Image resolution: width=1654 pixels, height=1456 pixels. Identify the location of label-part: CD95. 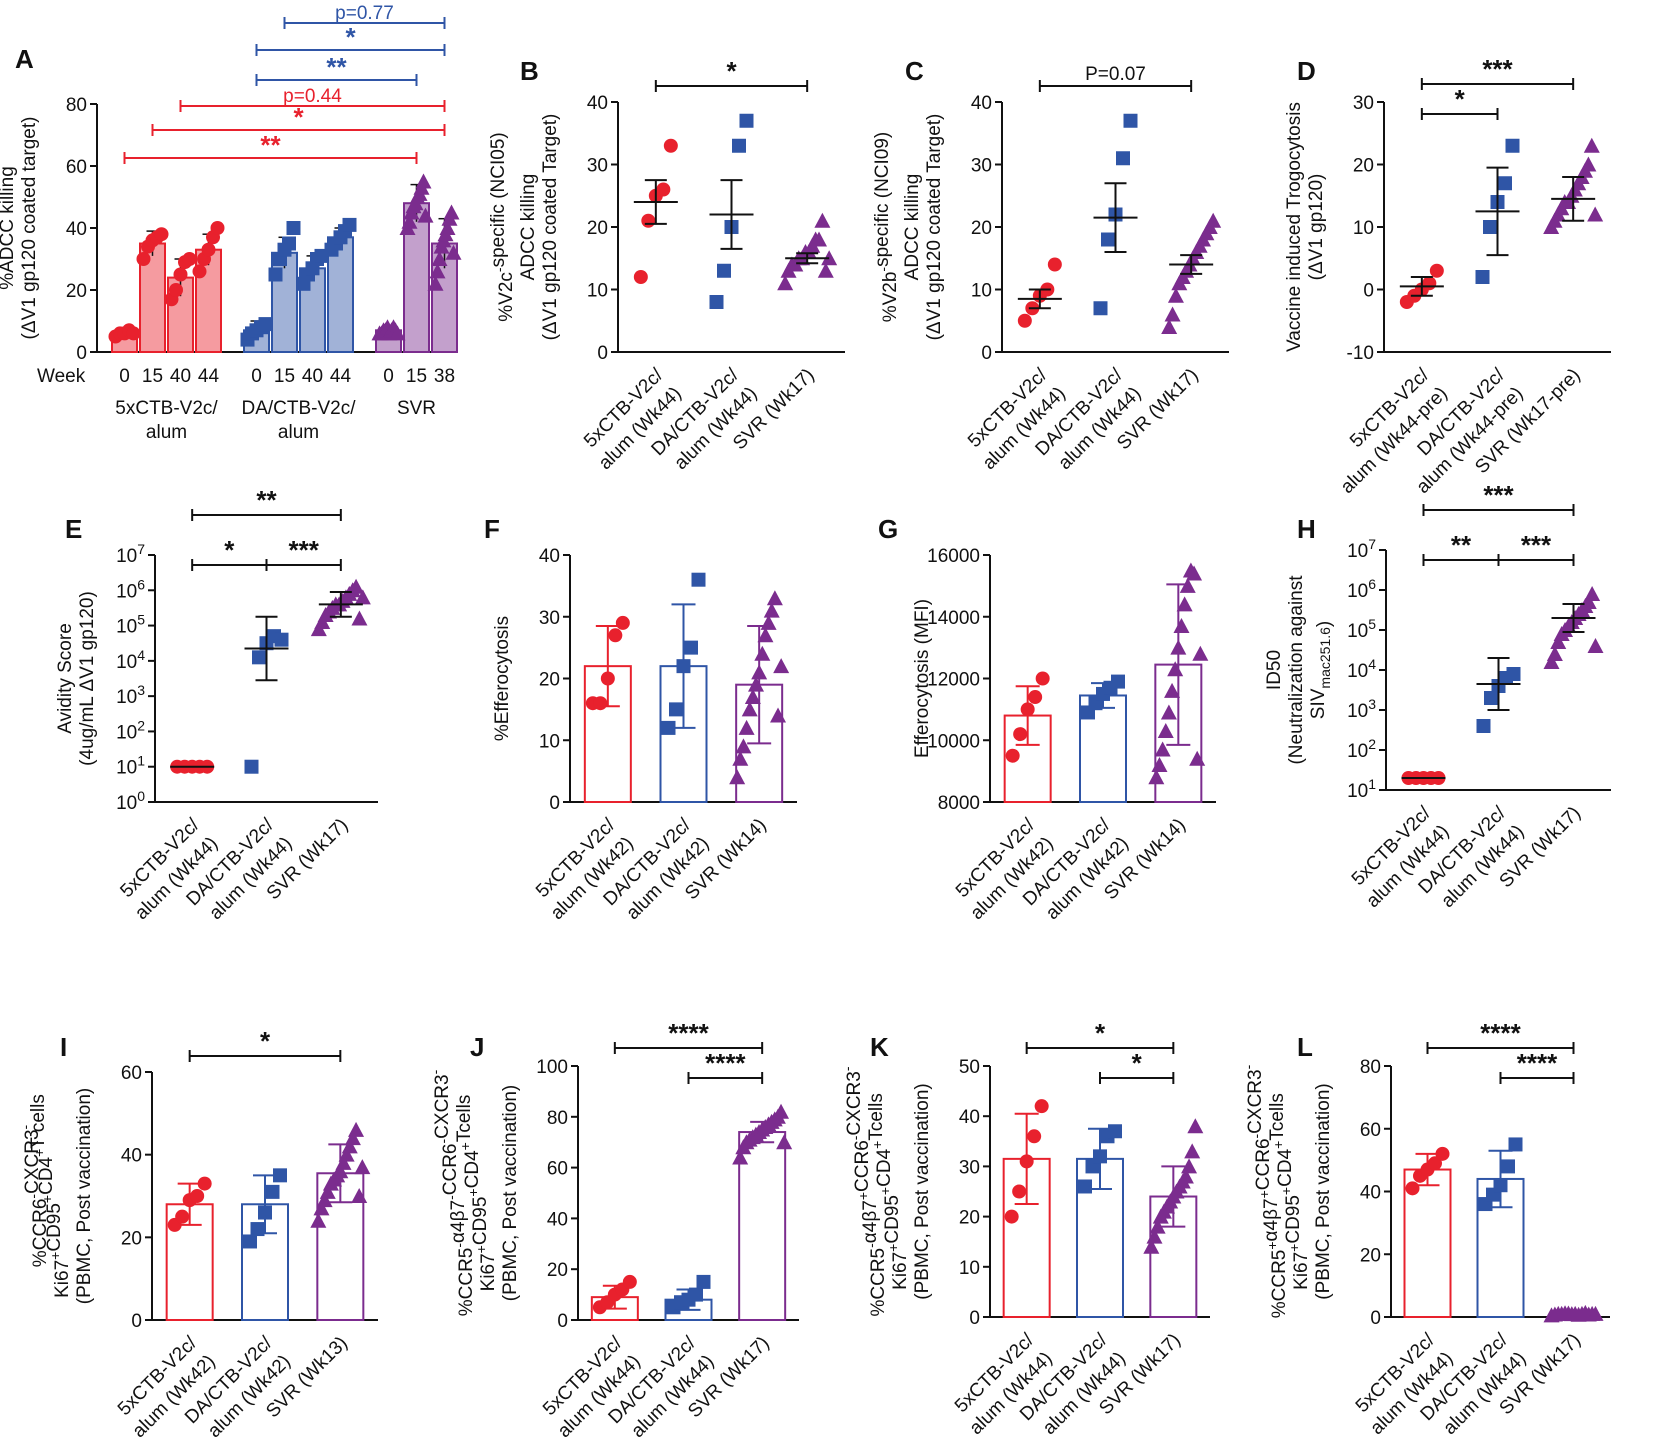
(480, 1221).